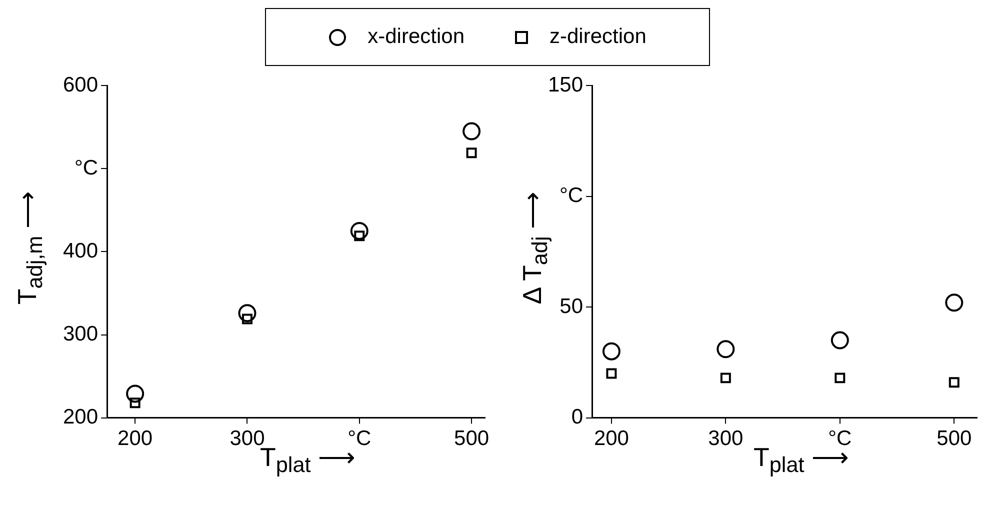 The image size is (987, 508). I want to click on y-tick-label: 50, so click(572, 306).